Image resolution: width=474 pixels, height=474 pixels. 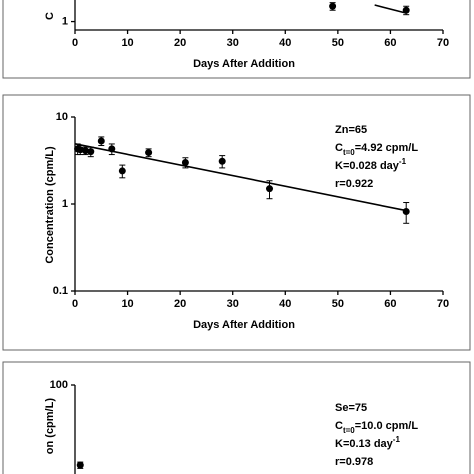 I want to click on annotation: Ct=0=10.0 cpm/L, so click(x=376, y=427).